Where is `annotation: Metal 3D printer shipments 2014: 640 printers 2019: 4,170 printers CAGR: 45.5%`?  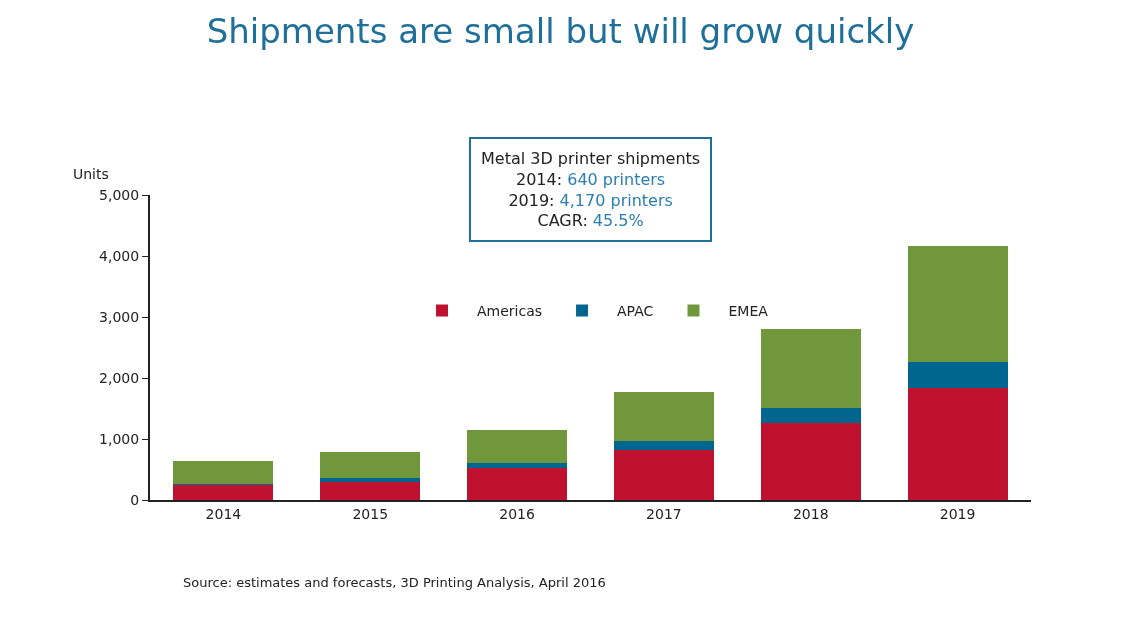
annotation: Metal 3D printer shipments 2014: 640 printers 2019: 4,170 printers CAGR: 45.5% is located at coordinates (591, 190).